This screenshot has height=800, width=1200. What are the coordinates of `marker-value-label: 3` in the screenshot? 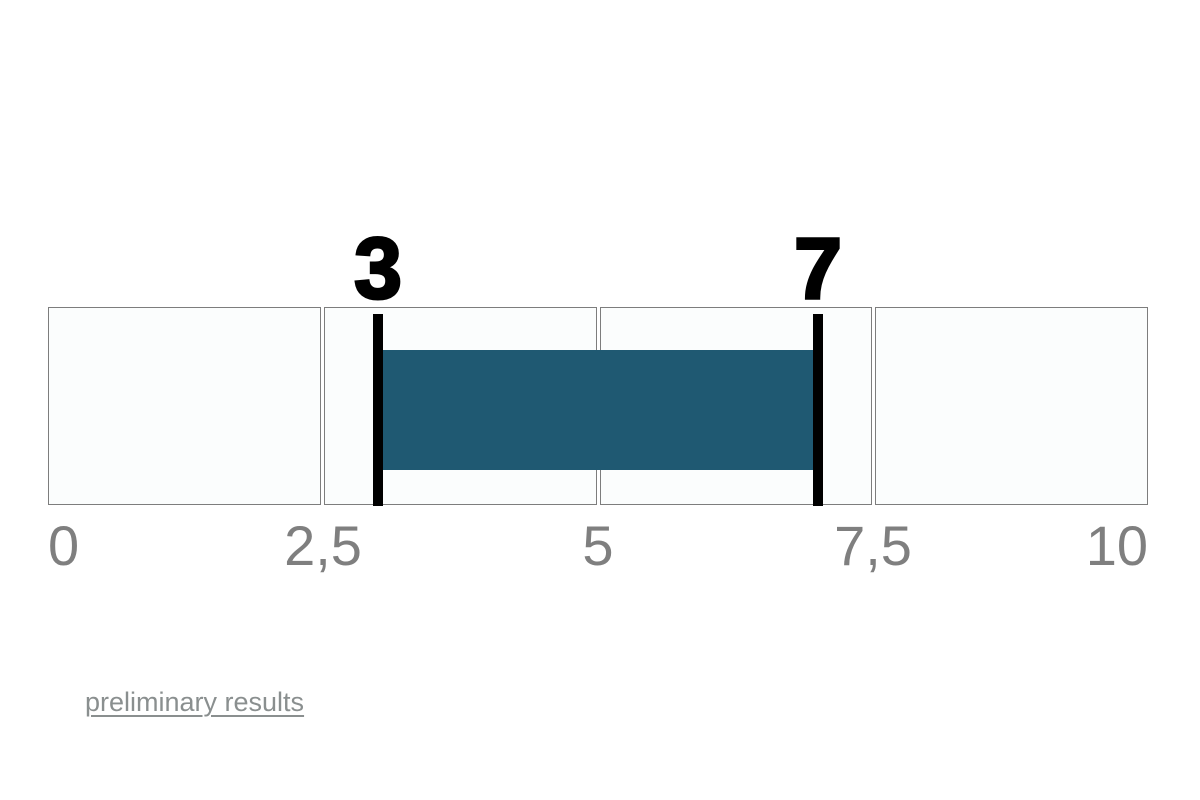 It's located at (378, 269).